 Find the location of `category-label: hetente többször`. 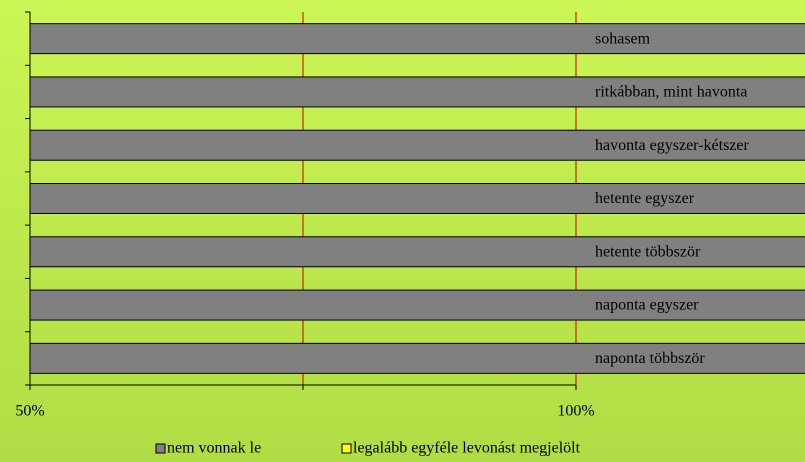

category-label: hetente többször is located at coordinates (648, 251).